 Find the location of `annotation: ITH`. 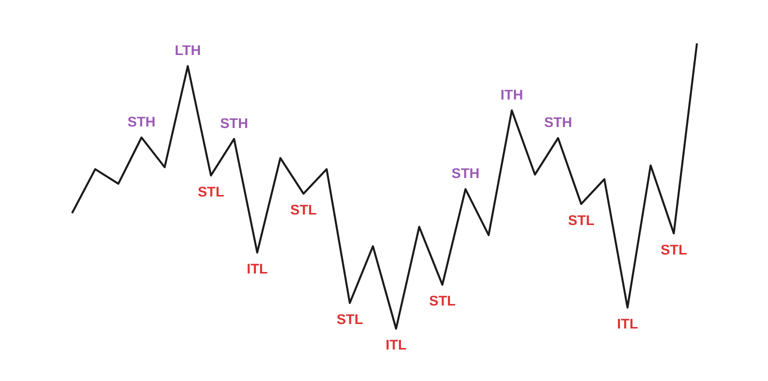

annotation: ITH is located at coordinates (512, 94).